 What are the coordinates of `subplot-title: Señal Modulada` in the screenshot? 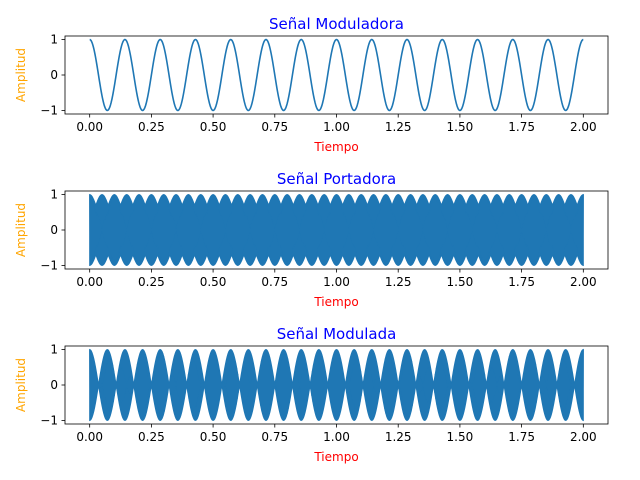 It's located at (337, 334).